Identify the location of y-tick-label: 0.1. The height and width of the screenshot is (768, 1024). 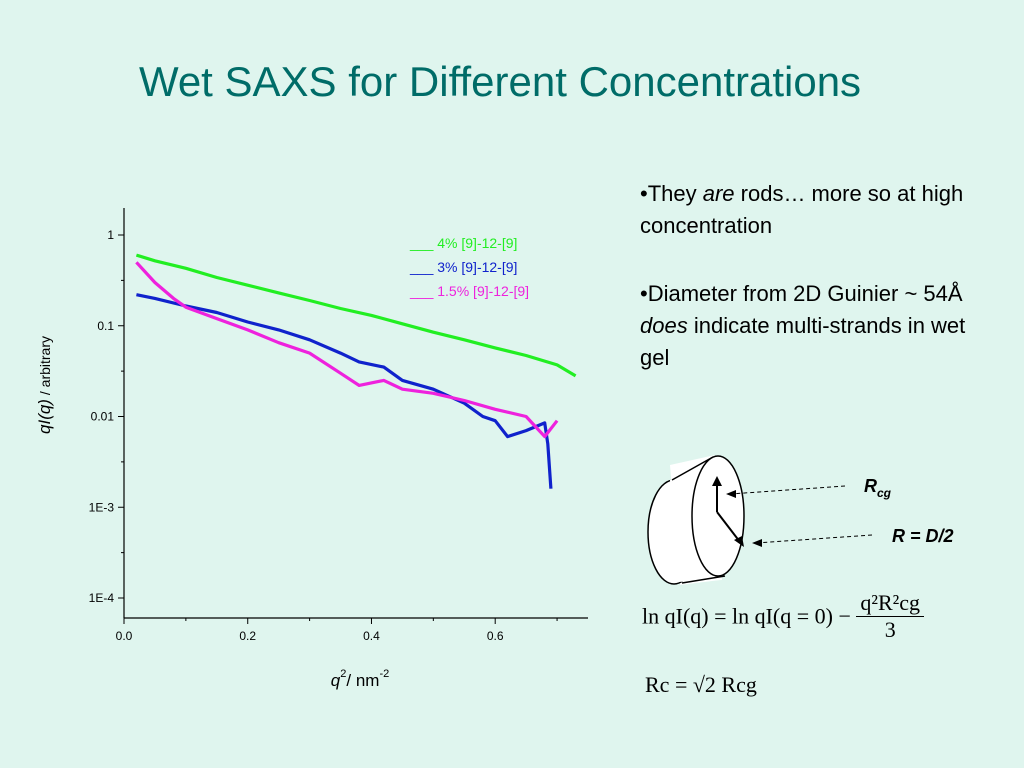
(105, 326).